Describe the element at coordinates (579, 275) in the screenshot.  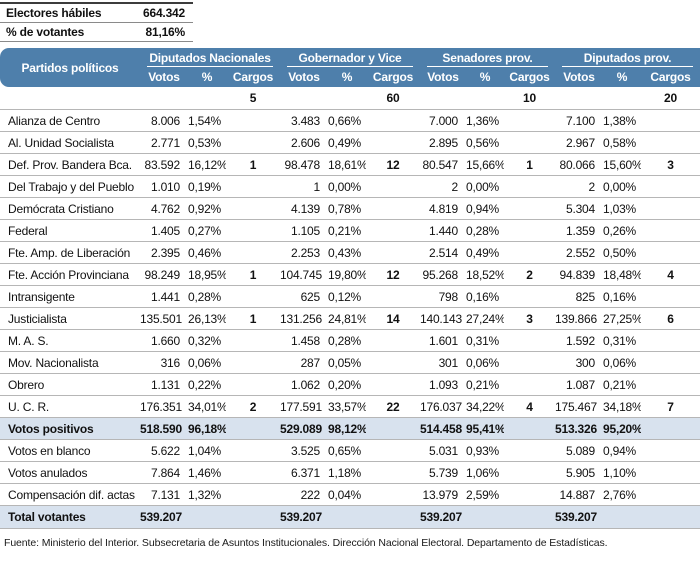
I see `dp-votos-cell: 94.839` at that location.